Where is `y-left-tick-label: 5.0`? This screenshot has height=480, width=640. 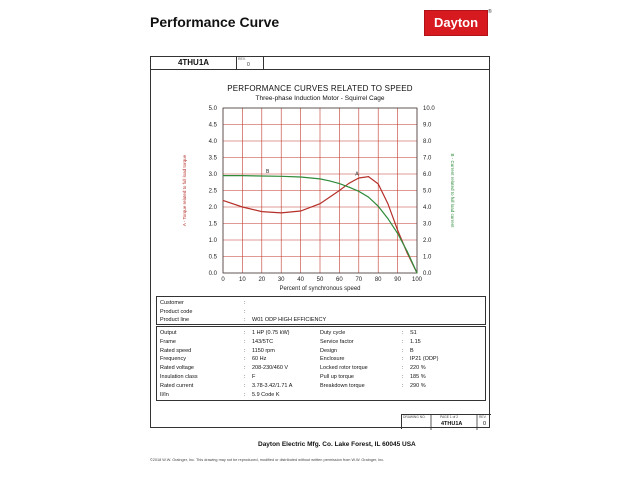
y-left-tick-label: 5.0 is located at coordinates (213, 109).